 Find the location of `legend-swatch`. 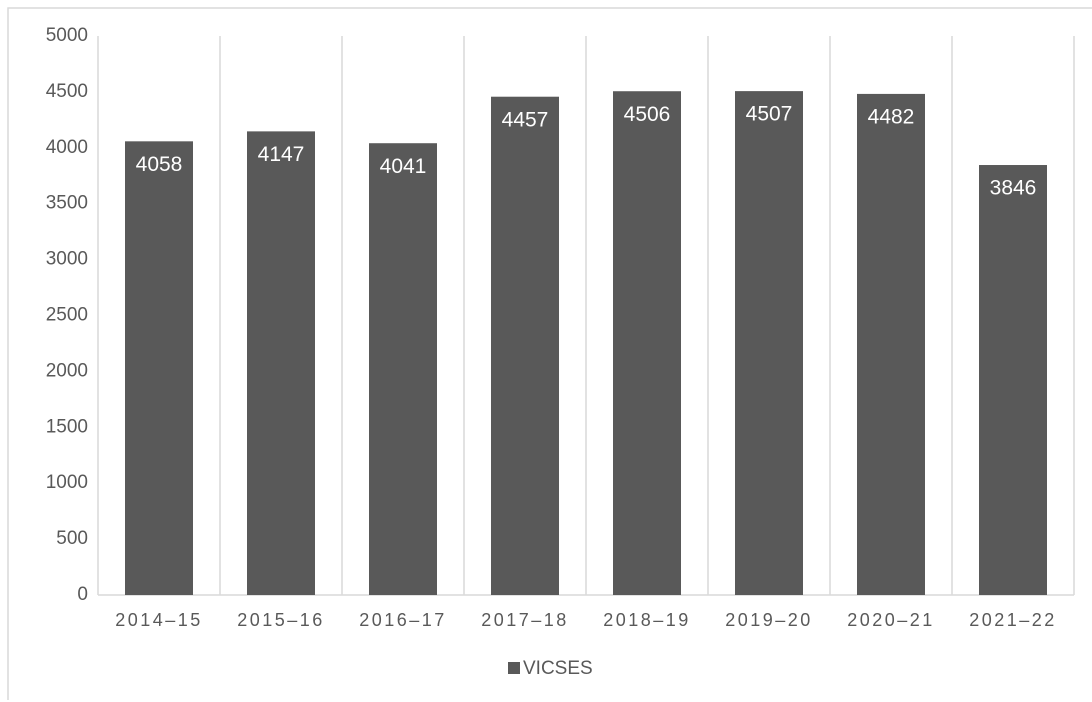

legend-swatch is located at coordinates (514, 668).